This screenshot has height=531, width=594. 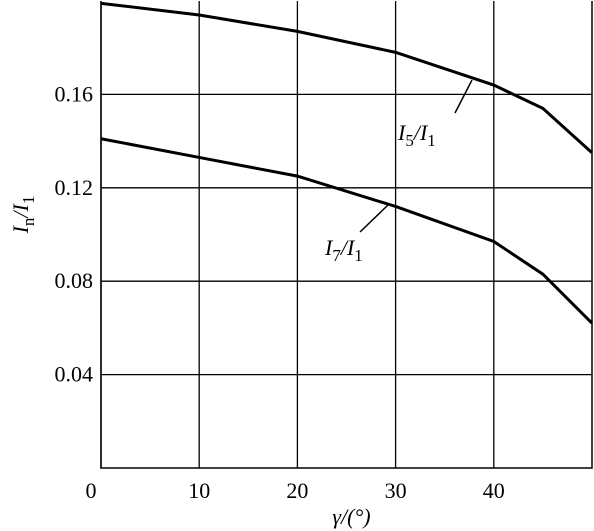 What do you see at coordinates (343, 250) in the screenshot?
I see `series-label: I7/I1` at bounding box center [343, 250].